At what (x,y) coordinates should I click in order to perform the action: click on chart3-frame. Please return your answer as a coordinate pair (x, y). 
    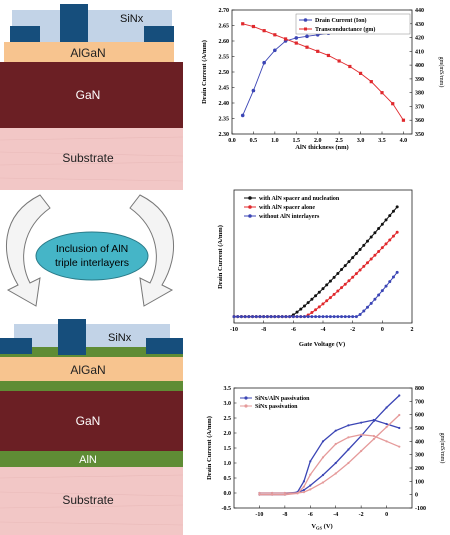
    Looking at the image, I should click on (323, 448).